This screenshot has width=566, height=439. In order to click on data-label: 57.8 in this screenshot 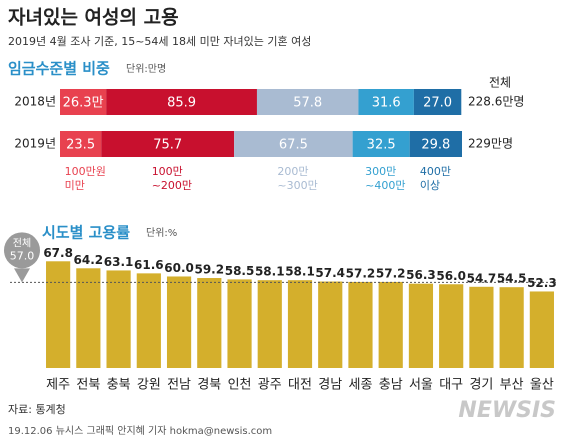, I will do `click(307, 103)`.